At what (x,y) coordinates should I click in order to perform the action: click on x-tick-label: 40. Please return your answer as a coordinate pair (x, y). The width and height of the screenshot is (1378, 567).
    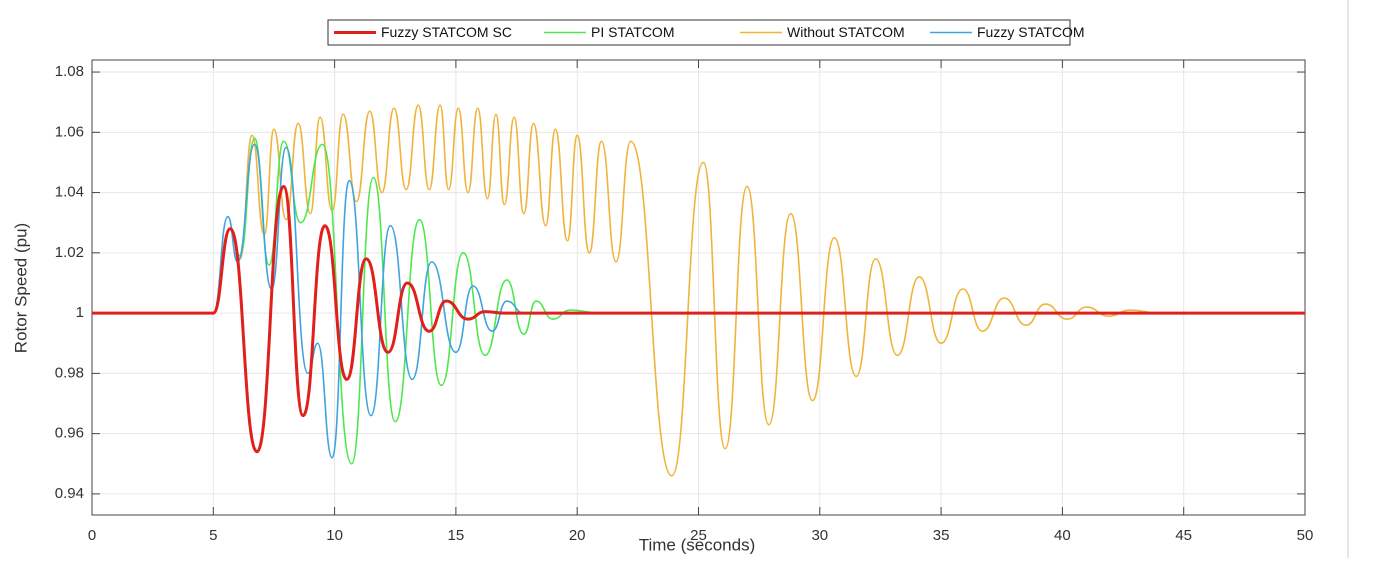
    Looking at the image, I should click on (1062, 535).